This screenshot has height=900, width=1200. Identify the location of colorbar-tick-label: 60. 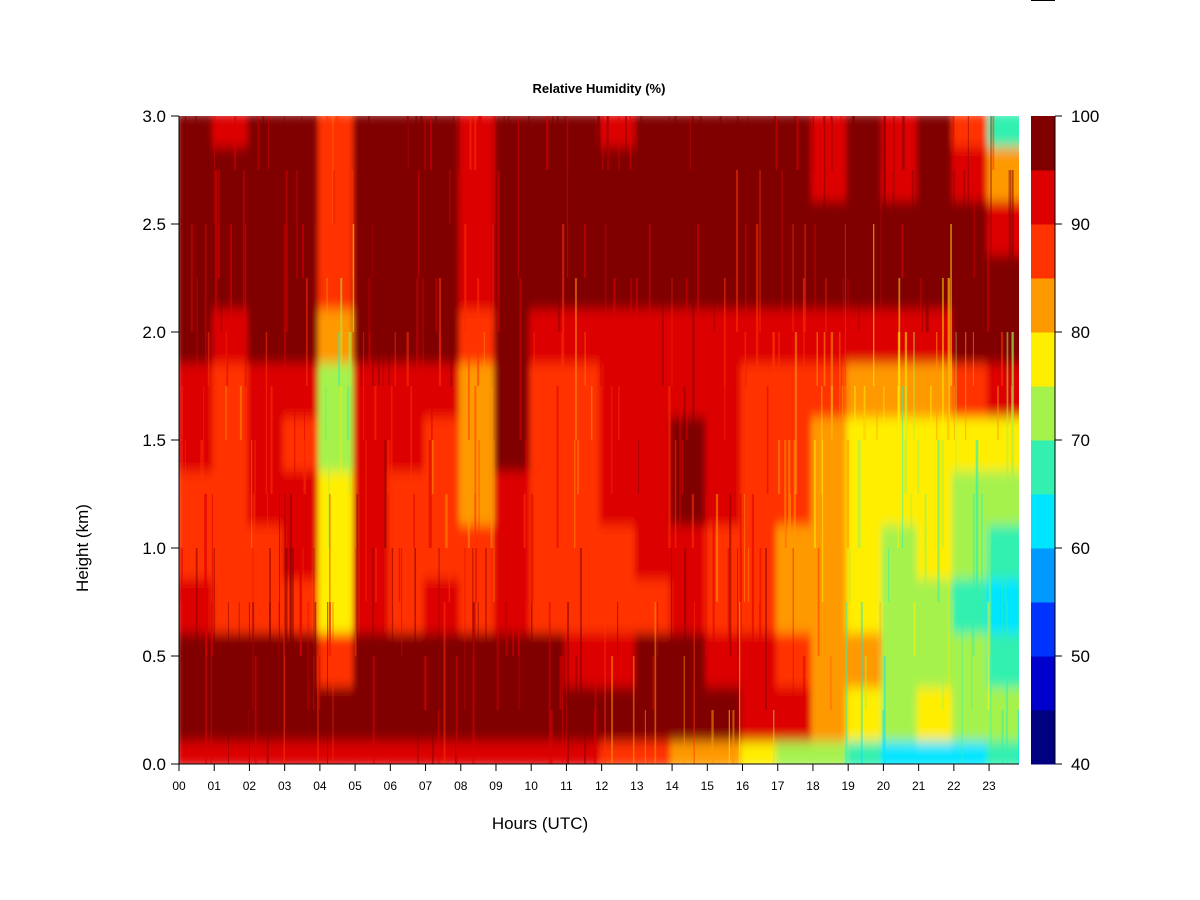
(1080, 548).